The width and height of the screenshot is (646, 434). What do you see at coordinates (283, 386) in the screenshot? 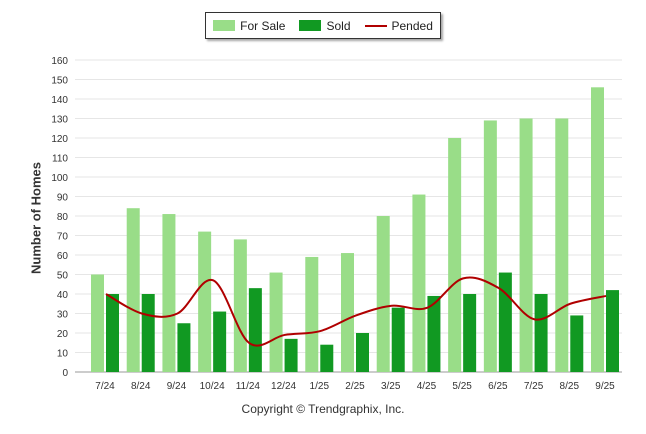
I see `x-tick-label: 12/24` at bounding box center [283, 386].